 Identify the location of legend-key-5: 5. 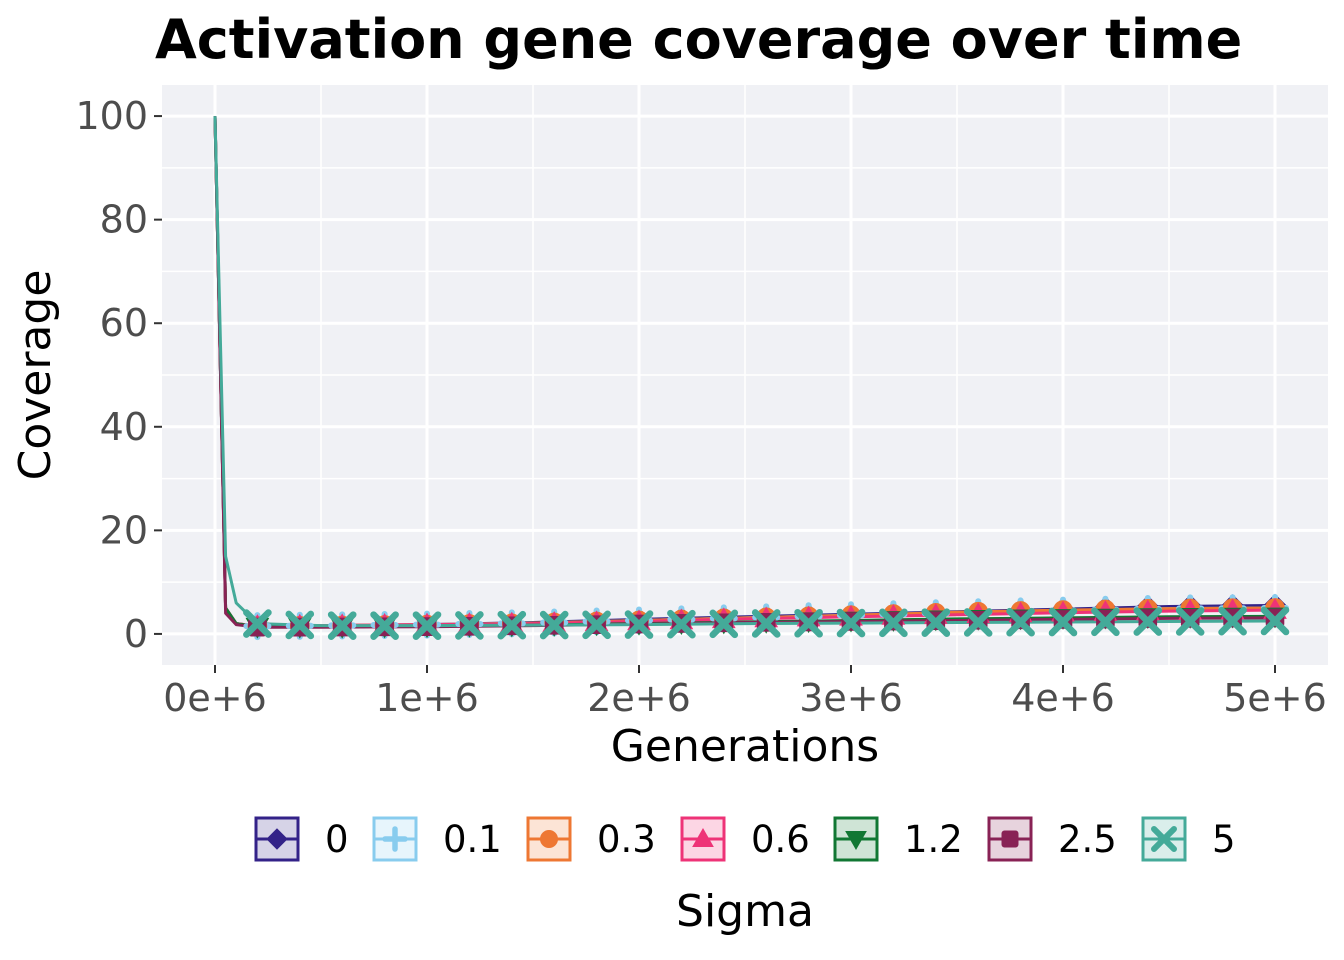
(1188, 839).